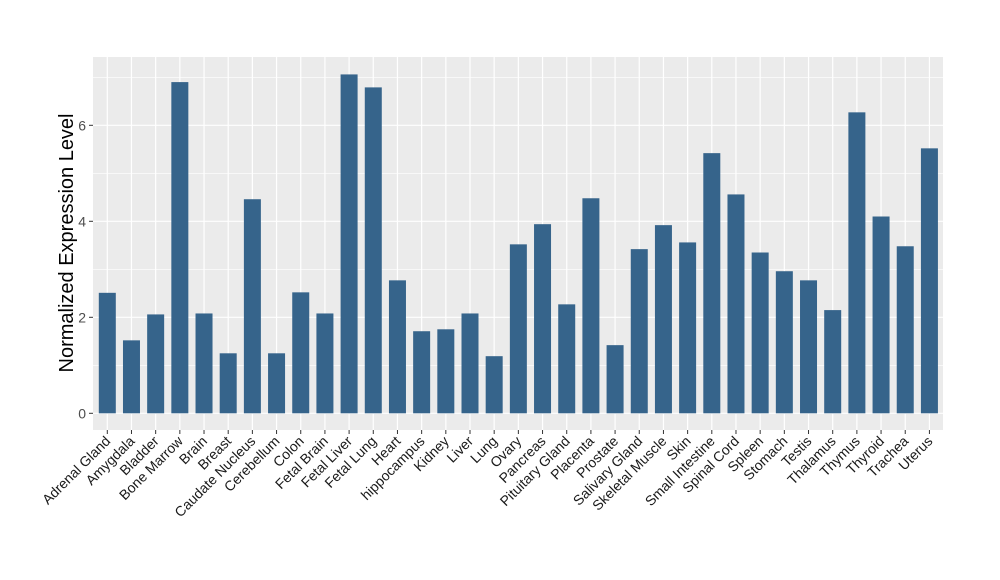  I want to click on y-tick-label: 4, so click(82, 221).